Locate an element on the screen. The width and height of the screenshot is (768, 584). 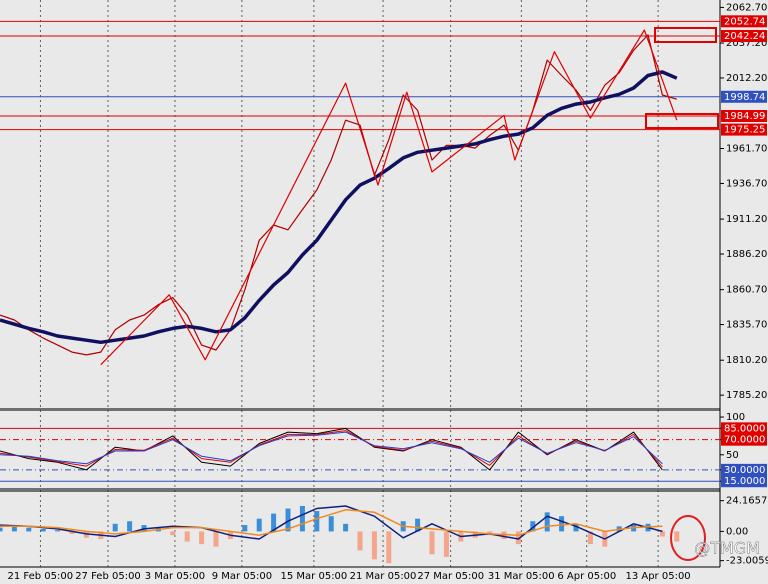
y-tick-label: 85.0000 is located at coordinates (744, 428).